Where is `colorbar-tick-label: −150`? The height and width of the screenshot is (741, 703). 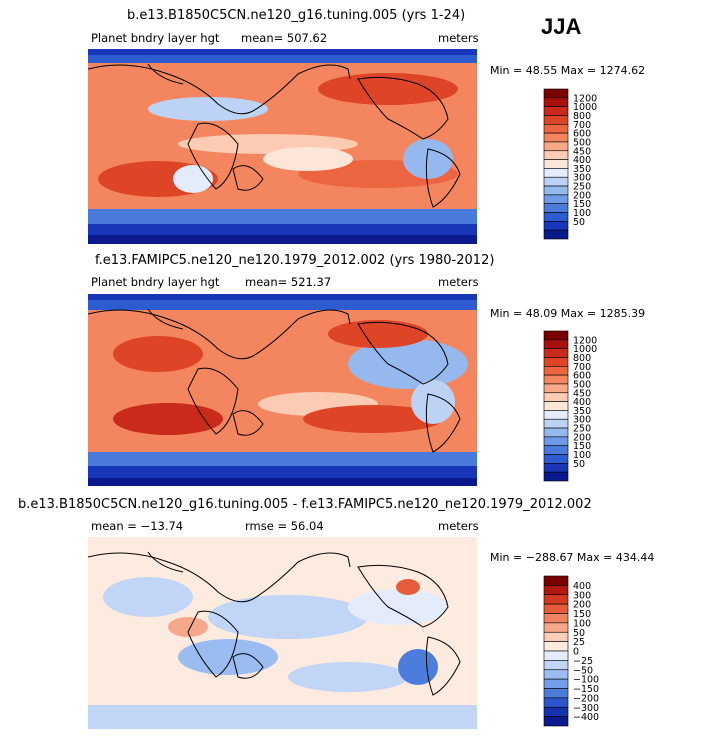
colorbar-tick-label: −150 is located at coordinates (586, 689).